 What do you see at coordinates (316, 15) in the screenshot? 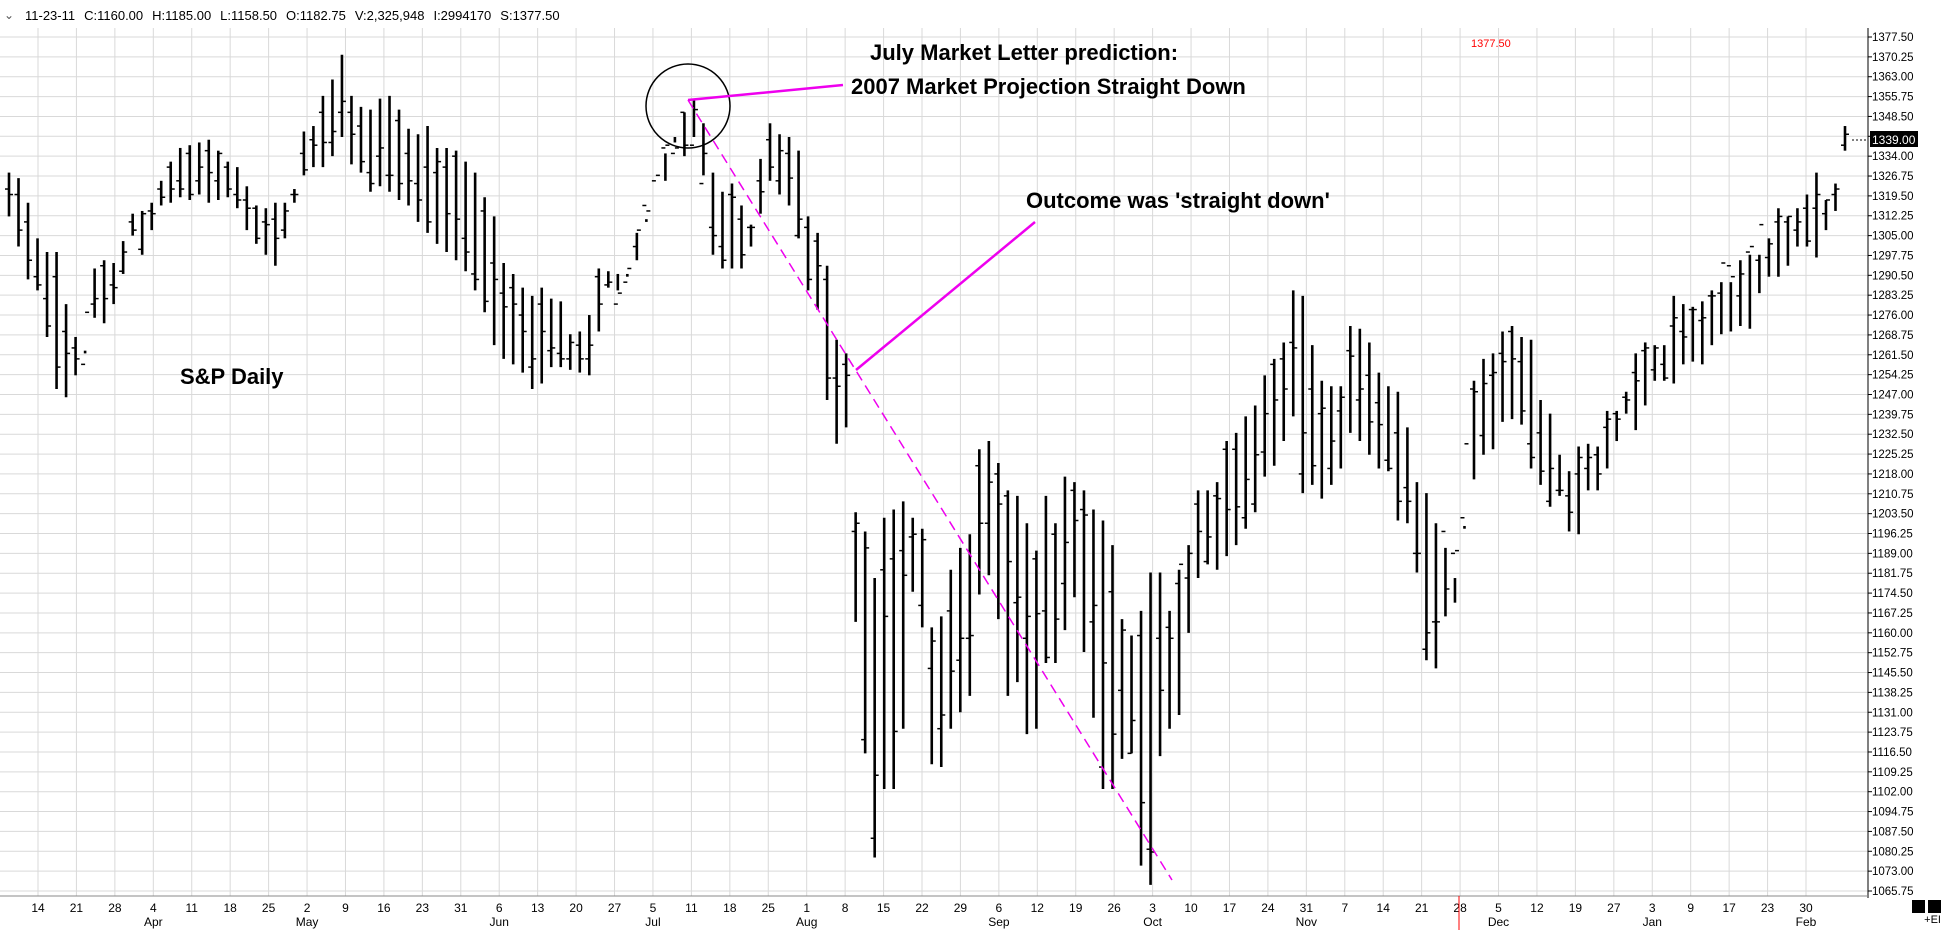
I see `header-open: O:1182.75` at bounding box center [316, 15].